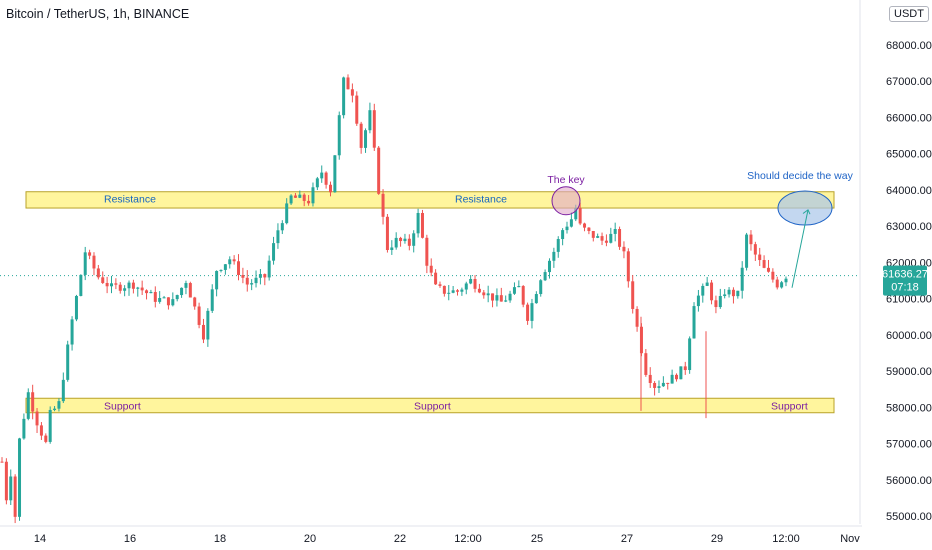 Image resolution: width=932 pixels, height=550 pixels. What do you see at coordinates (909, 227) in the screenshot?
I see `y-tick-label: 63000.00` at bounding box center [909, 227].